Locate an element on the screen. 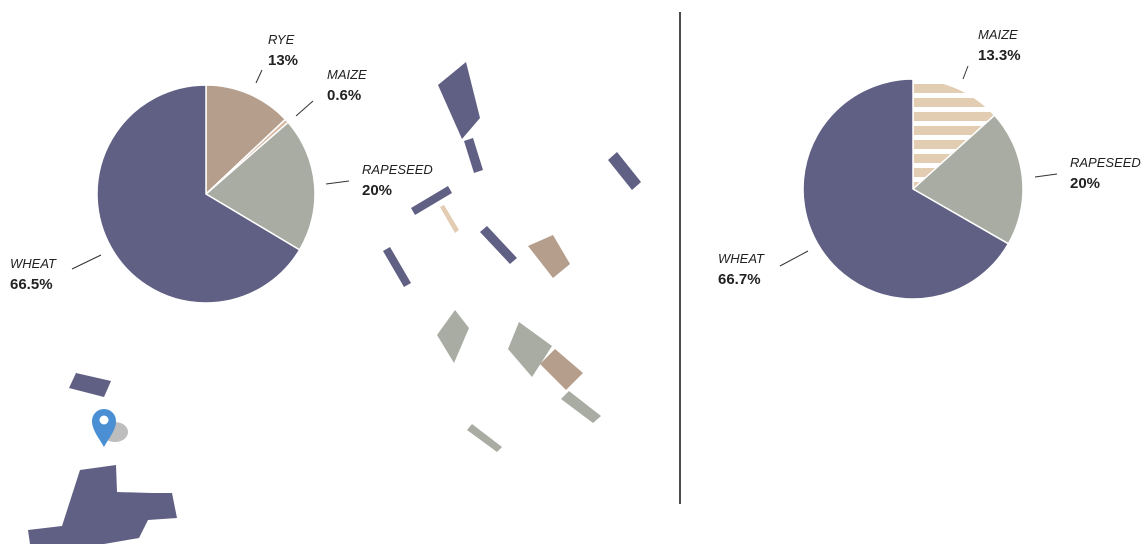 The image size is (1143, 544). slice-value-maize: 13.3% is located at coordinates (999, 55).